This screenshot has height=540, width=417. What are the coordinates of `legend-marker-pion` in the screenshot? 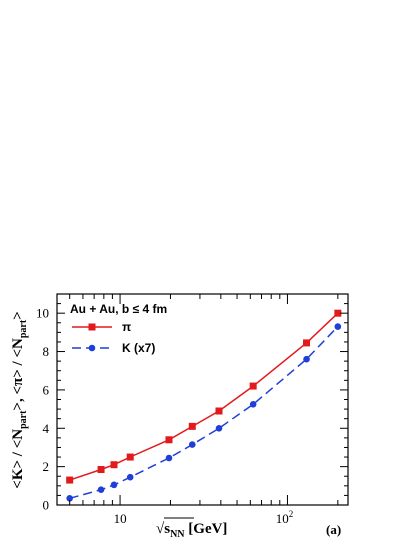 It's located at (92, 327).